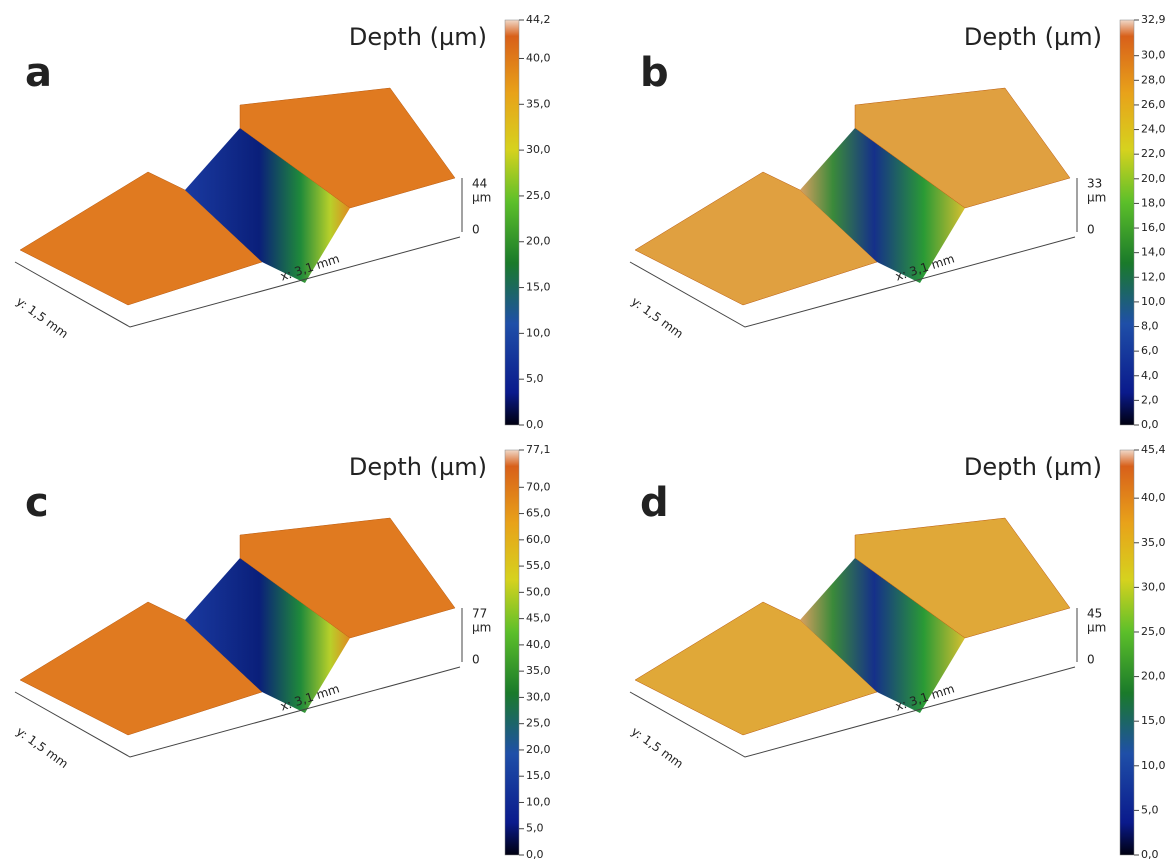  I want to click on colorbar-tick-label: 60,0, so click(538, 539).